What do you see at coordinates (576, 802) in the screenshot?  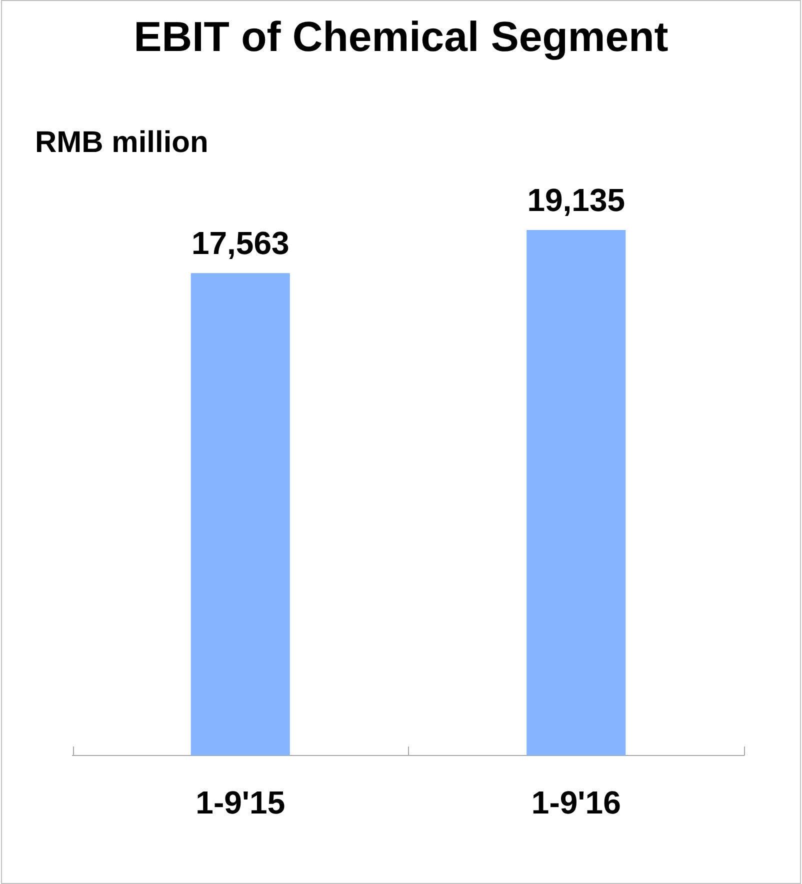 I see `x-tick-label: 1-9'16` at bounding box center [576, 802].